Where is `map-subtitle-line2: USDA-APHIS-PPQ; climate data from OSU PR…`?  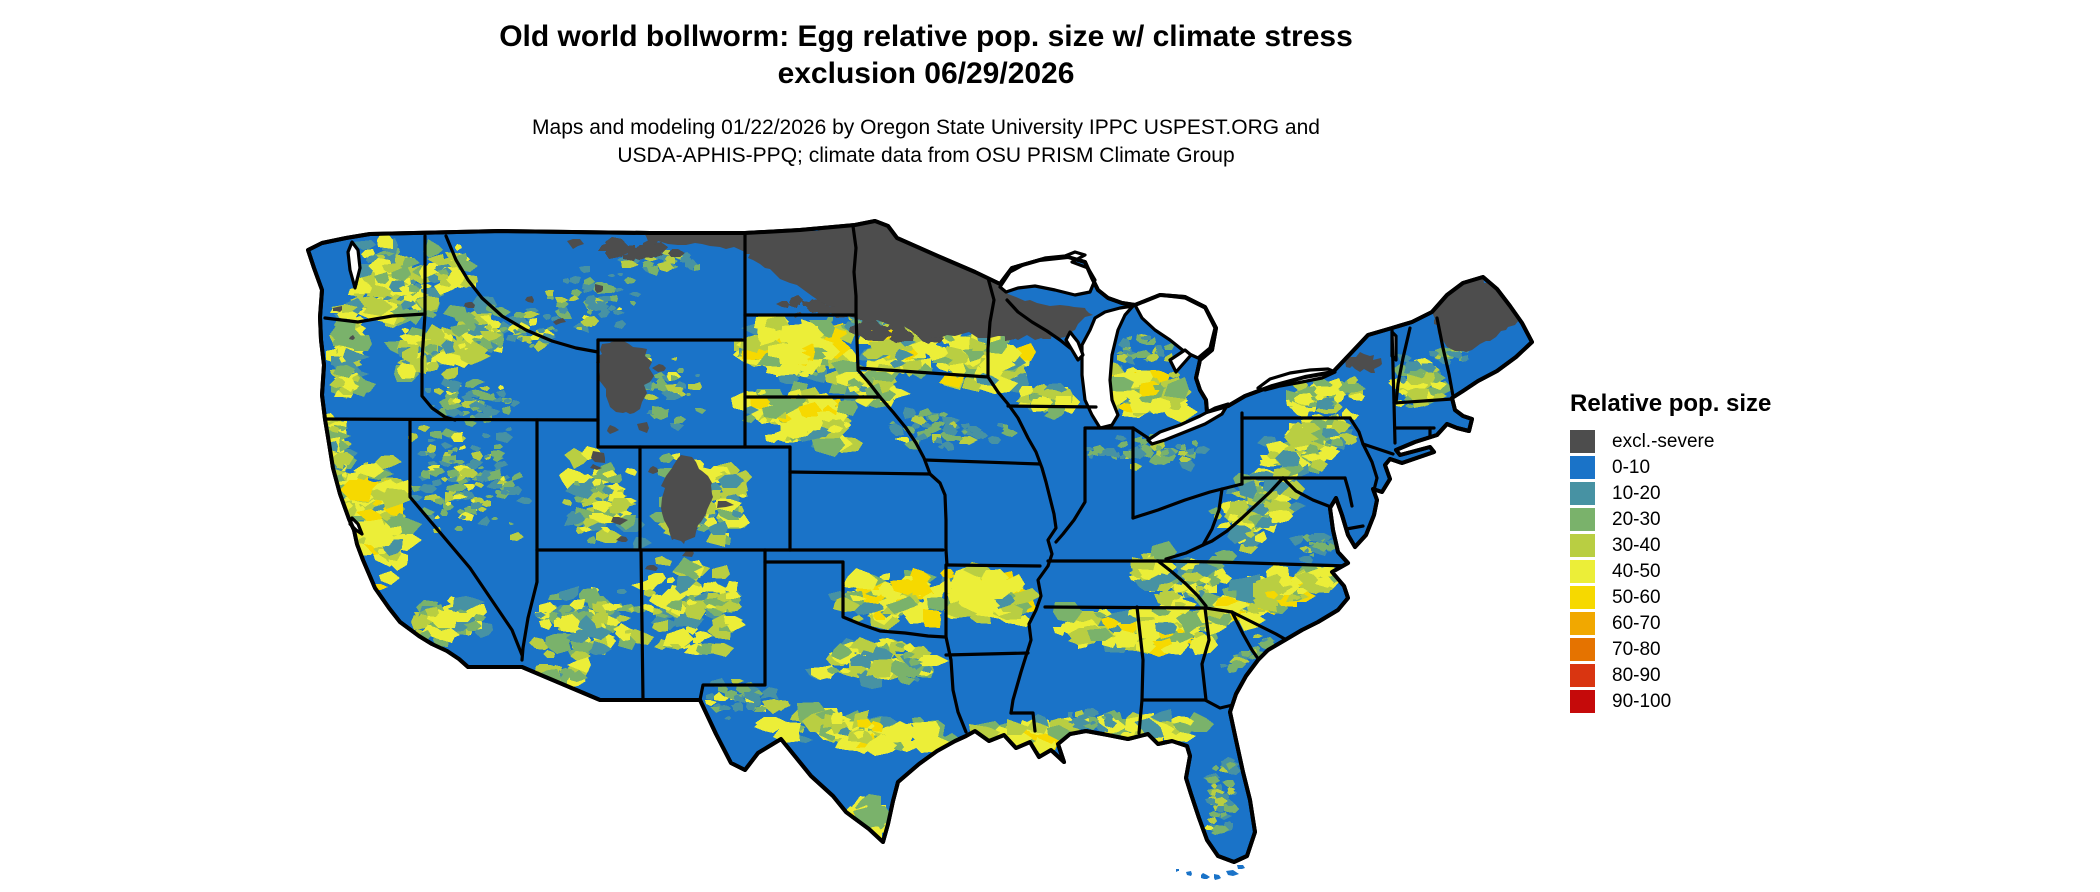
map-subtitle-line2: USDA-APHIS-PPQ; climate data from OSU PR… is located at coordinates (926, 155).